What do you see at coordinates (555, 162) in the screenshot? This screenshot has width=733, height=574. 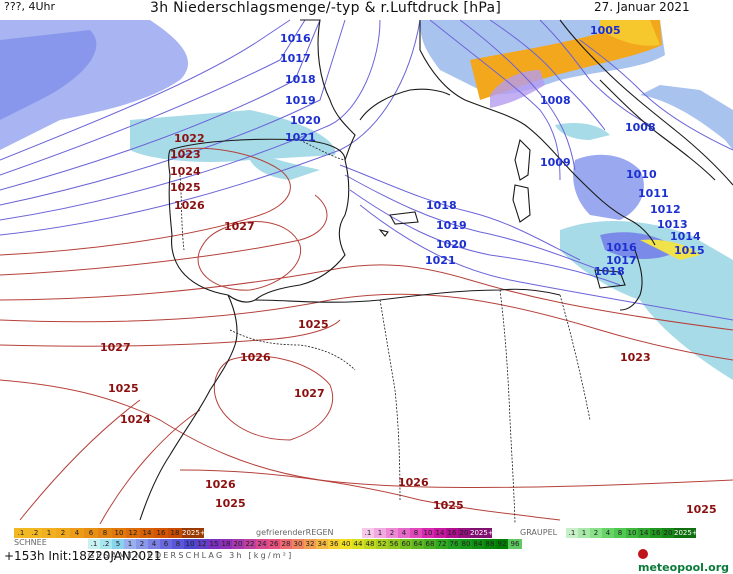 I see `pressure-label: 1009` at bounding box center [555, 162].